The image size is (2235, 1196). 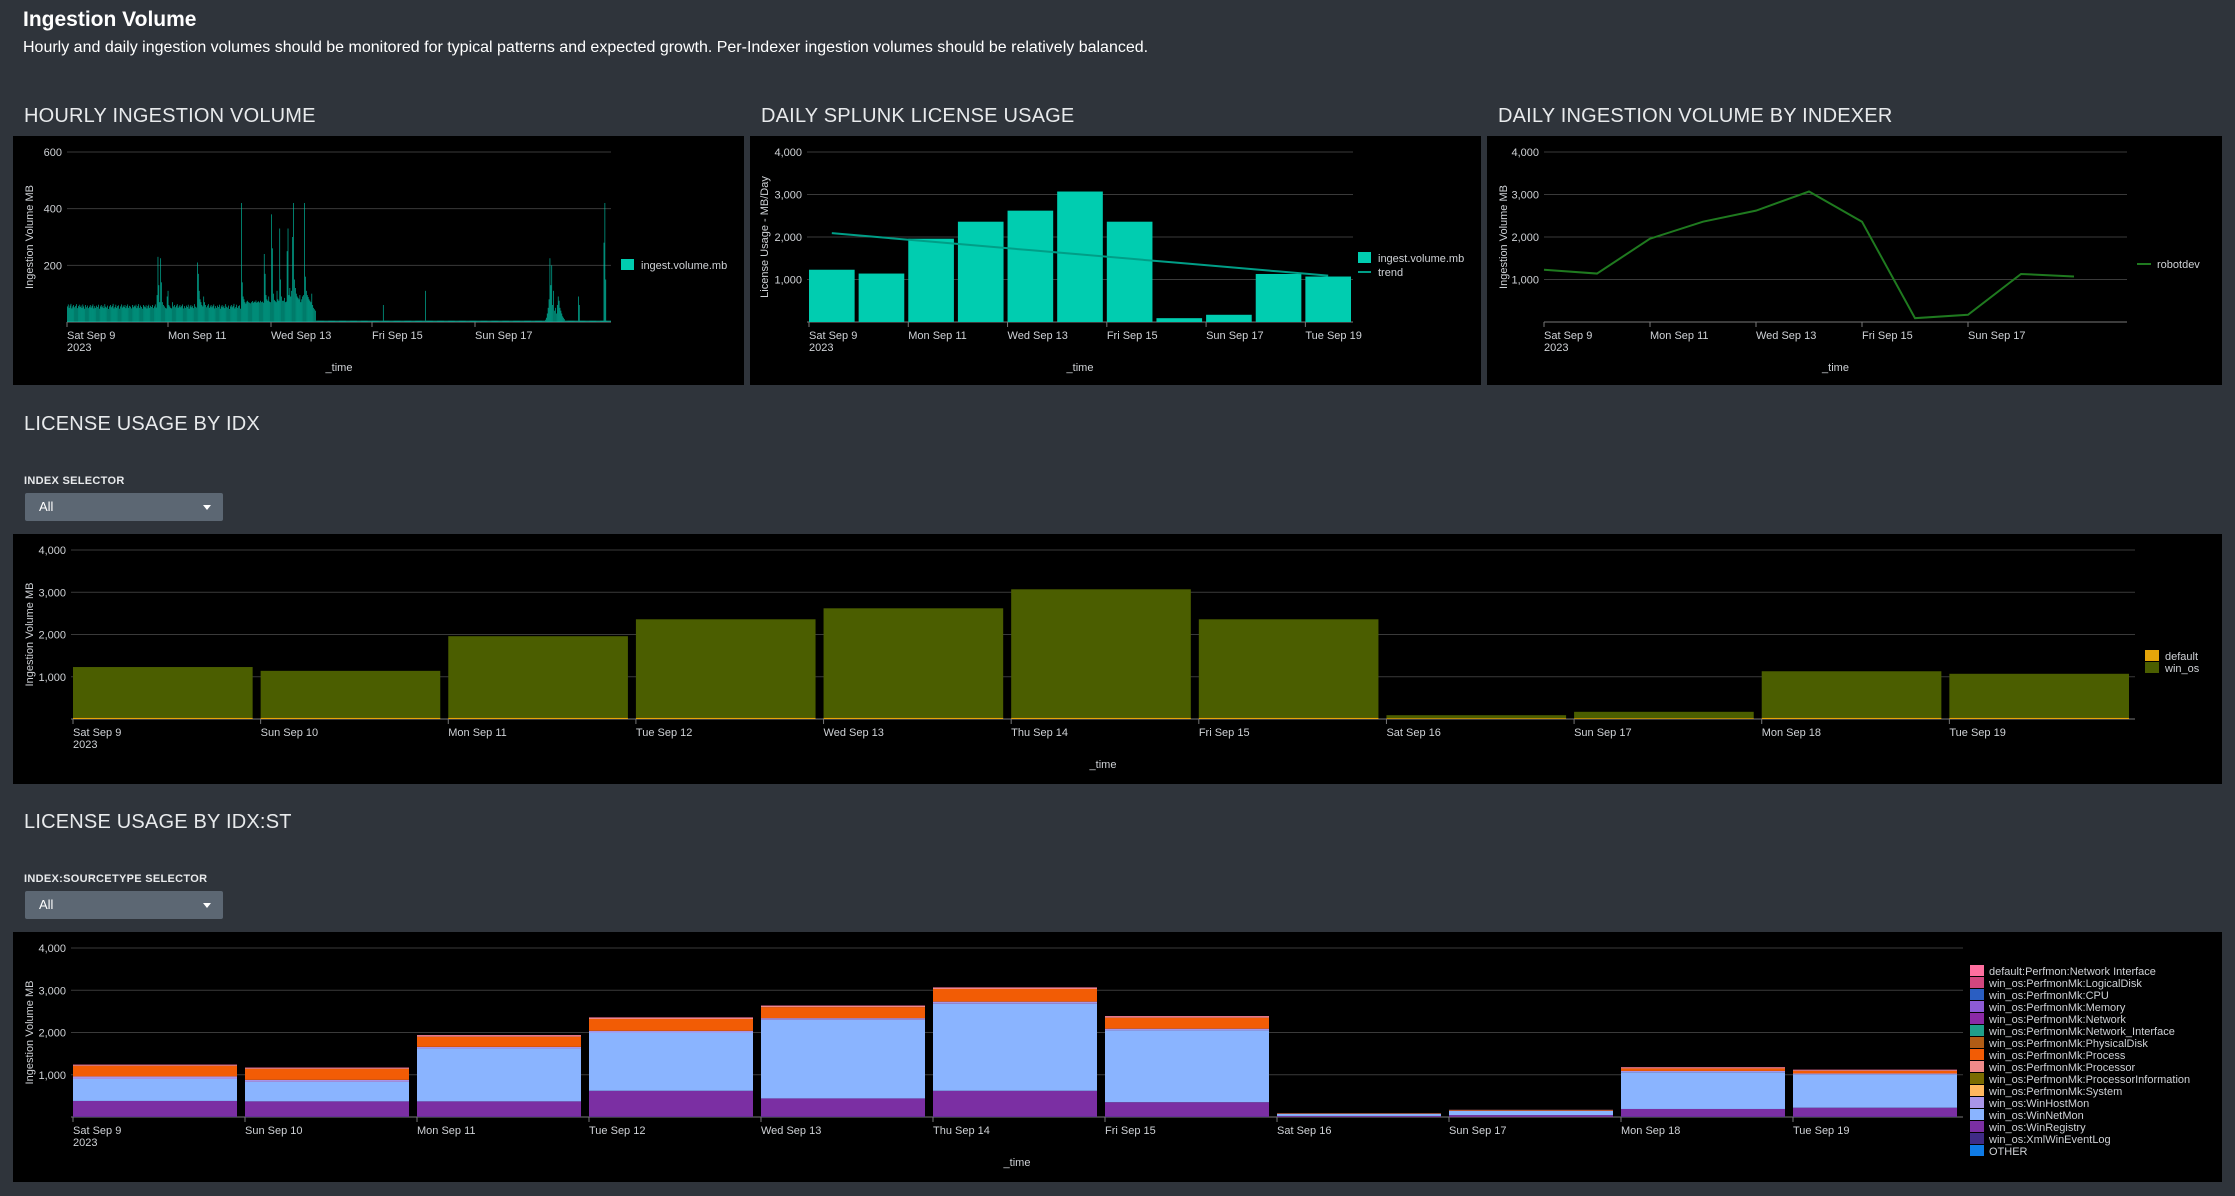 What do you see at coordinates (97, 733) in the screenshot?
I see `x-tick-label: Sat Sep 9` at bounding box center [97, 733].